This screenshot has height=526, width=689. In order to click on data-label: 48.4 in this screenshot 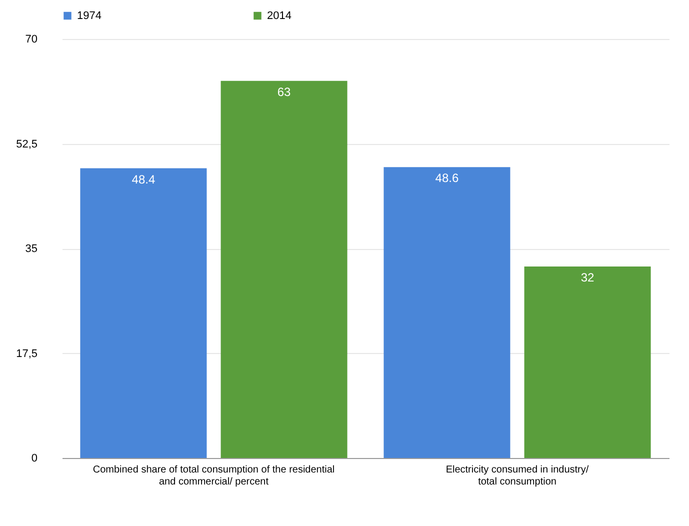, I will do `click(144, 179)`.